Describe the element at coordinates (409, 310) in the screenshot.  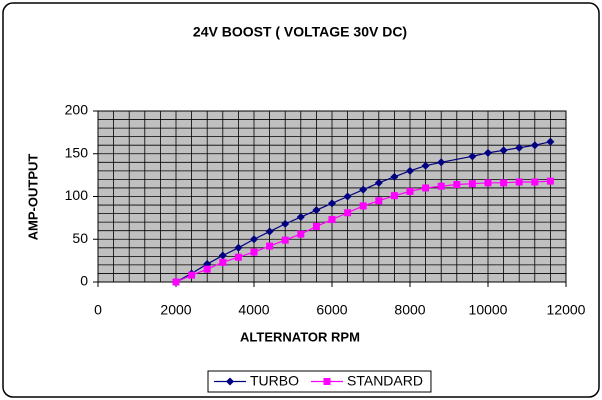
I see `x-tick-label: 8000` at that location.